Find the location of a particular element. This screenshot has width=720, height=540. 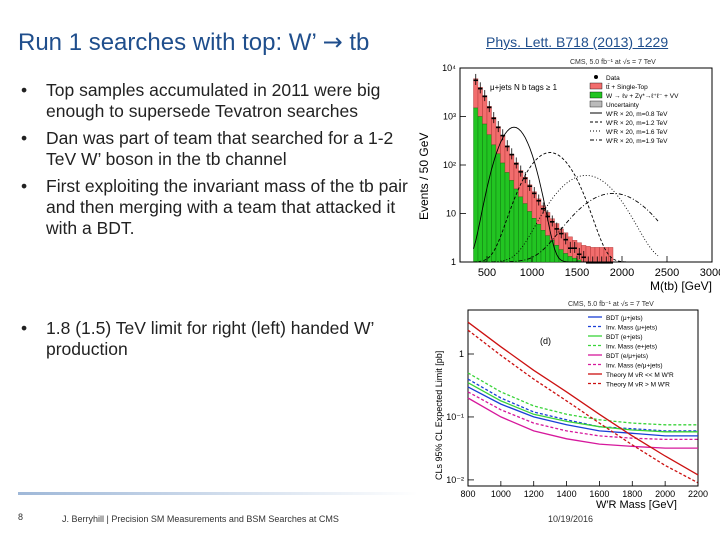

legend-label: Data is located at coordinates (613, 78).